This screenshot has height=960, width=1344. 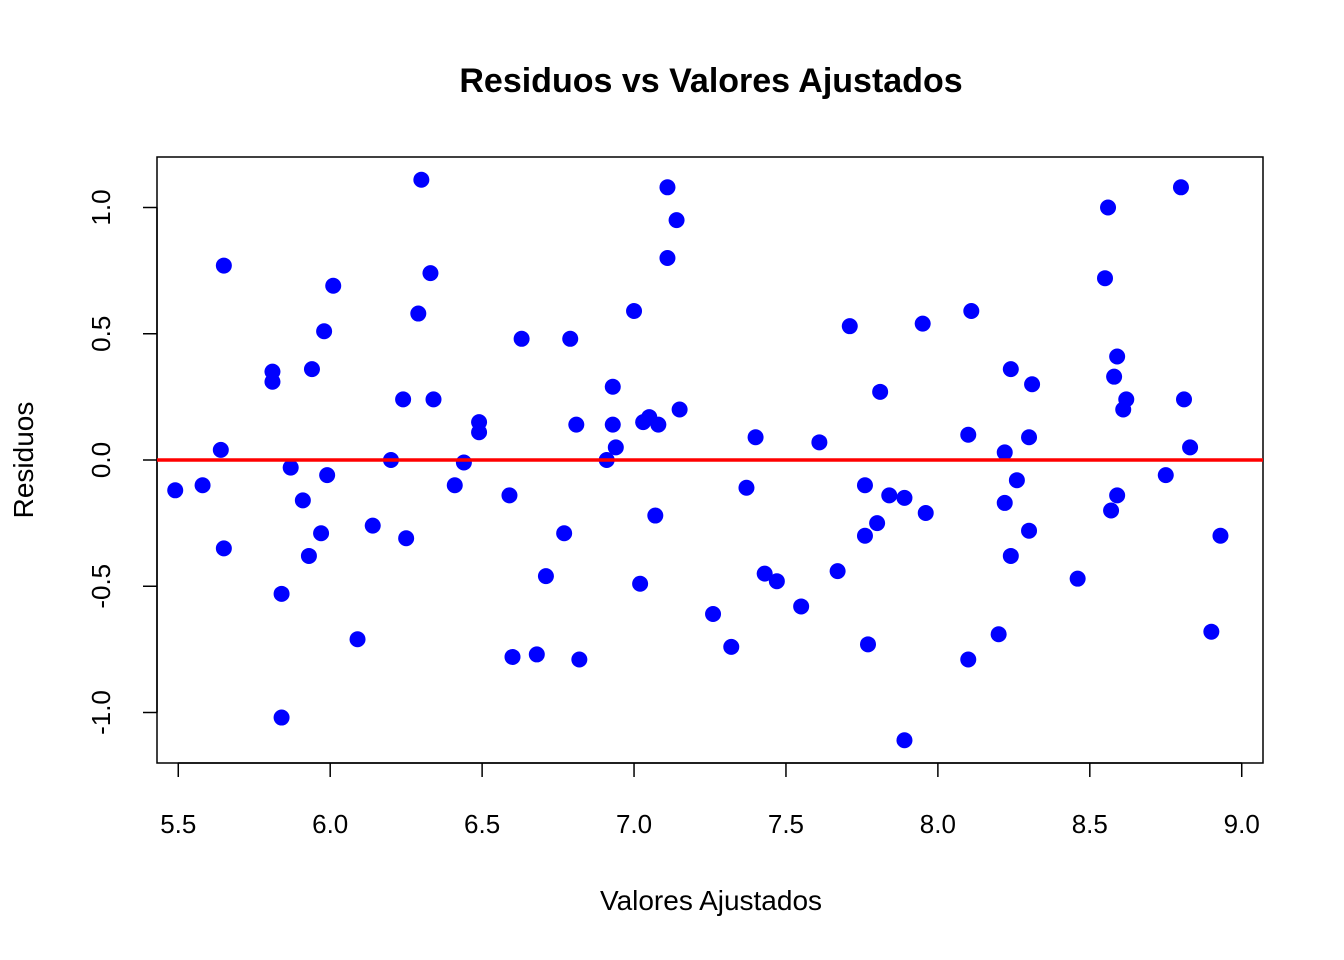 What do you see at coordinates (101, 586) in the screenshot?
I see `y-tick-label: -0.5` at bounding box center [101, 586].